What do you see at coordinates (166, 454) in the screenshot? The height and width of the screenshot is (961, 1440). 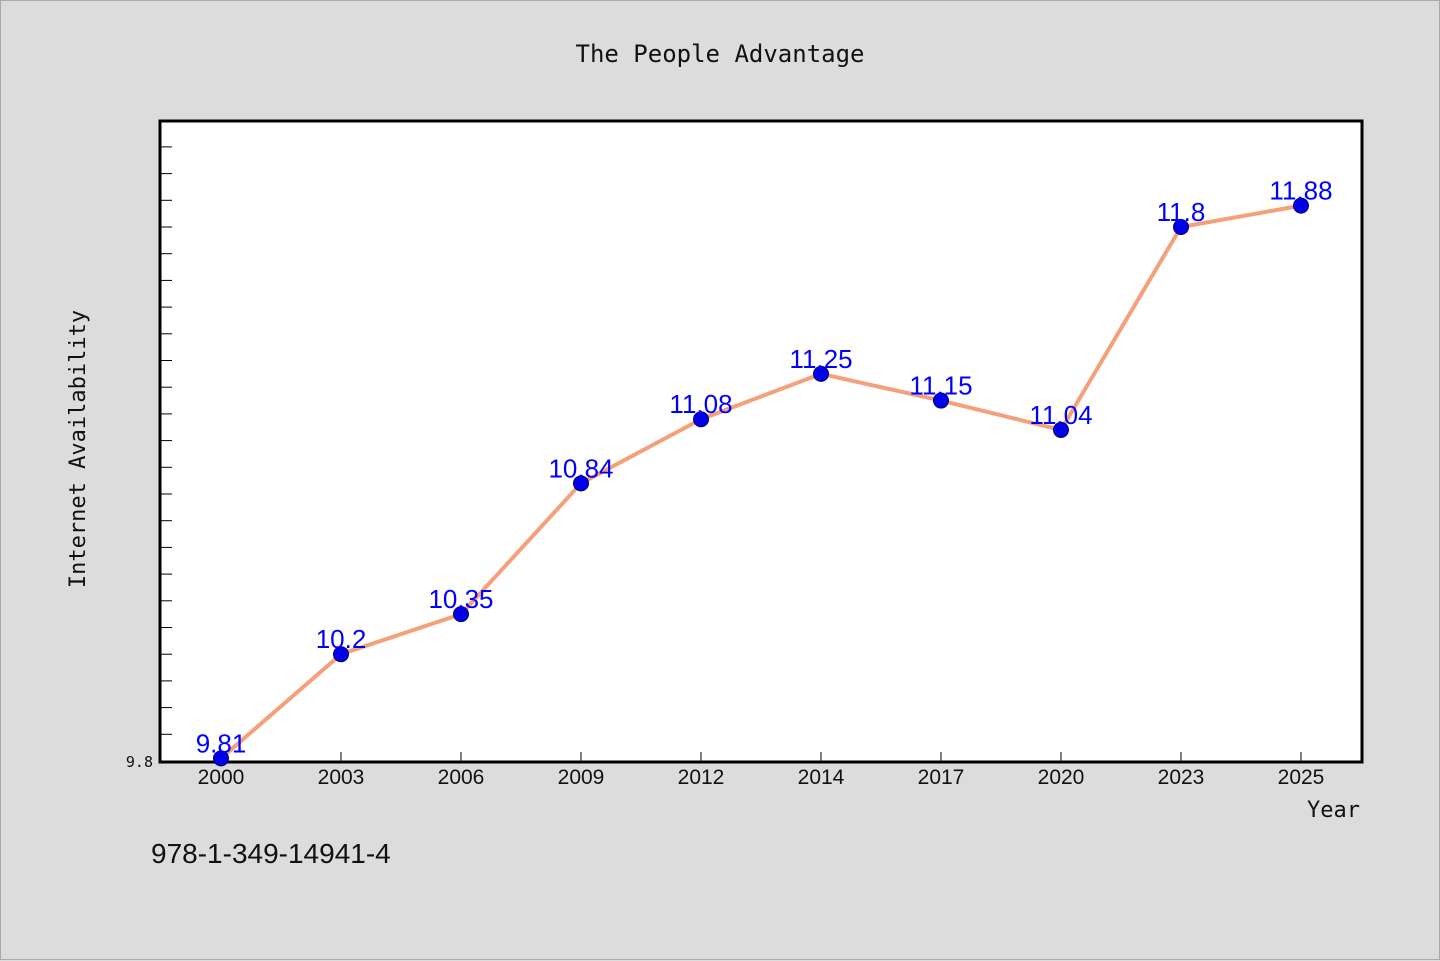 I see `y-axis-ticks` at bounding box center [166, 454].